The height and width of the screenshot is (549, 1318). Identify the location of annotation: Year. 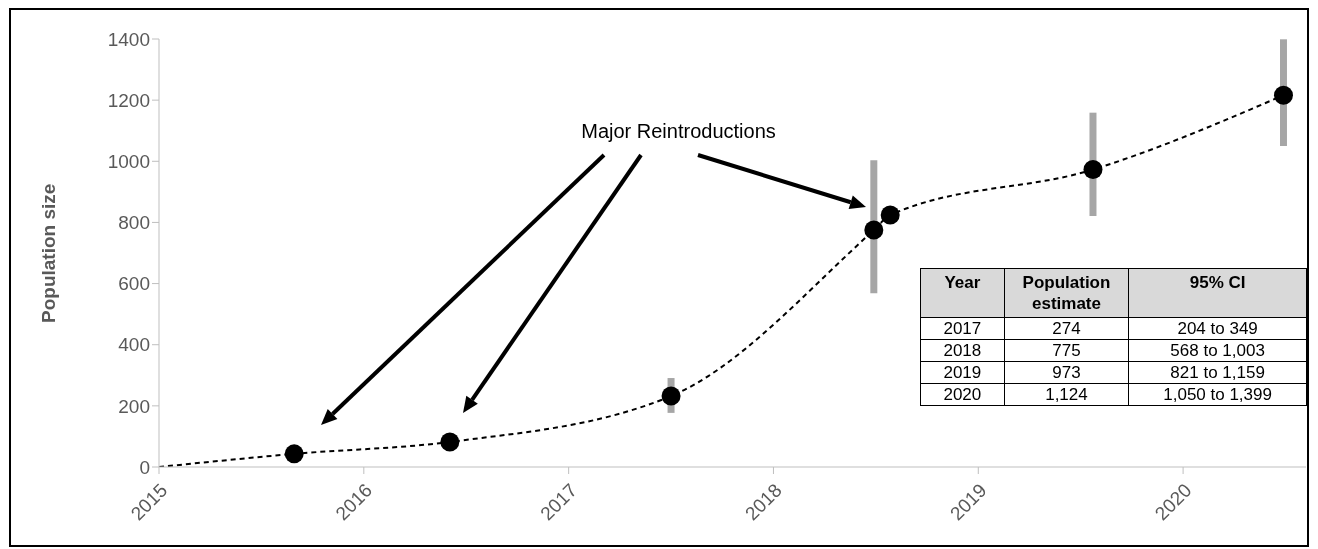
(962, 293).